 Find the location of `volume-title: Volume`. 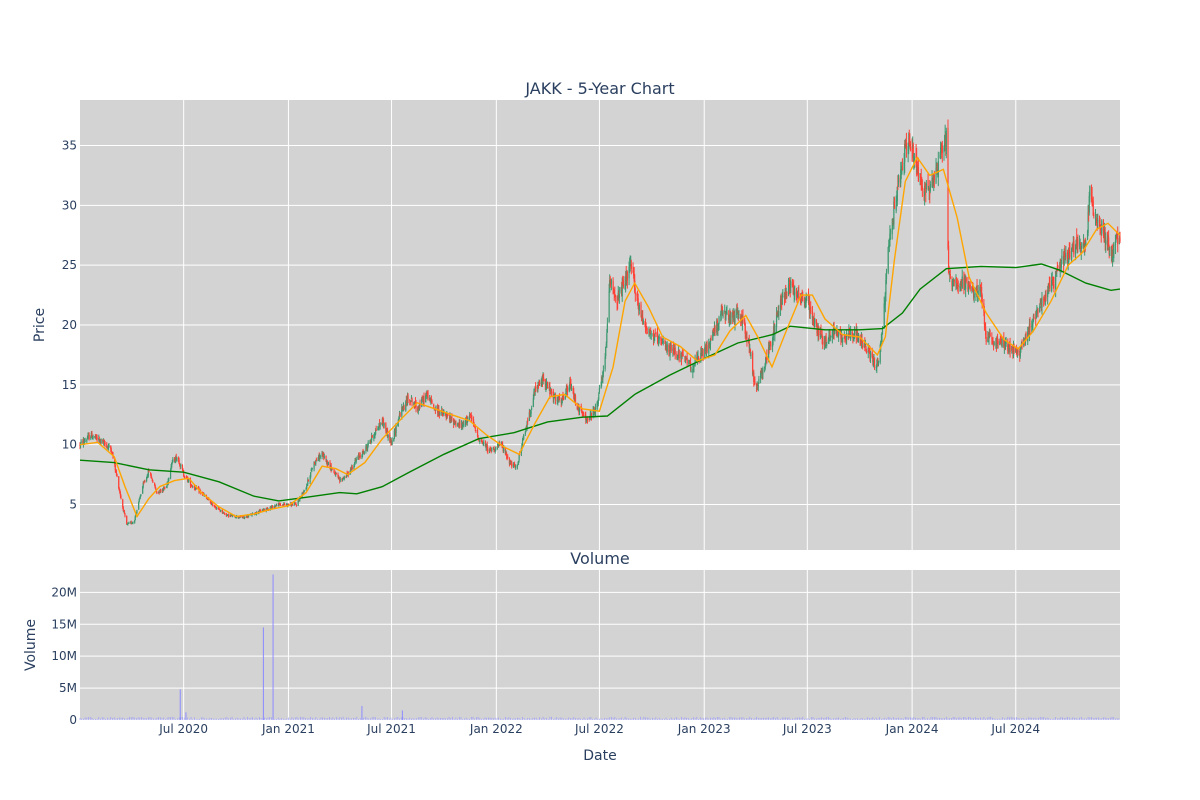

volume-title: Volume is located at coordinates (600, 558).